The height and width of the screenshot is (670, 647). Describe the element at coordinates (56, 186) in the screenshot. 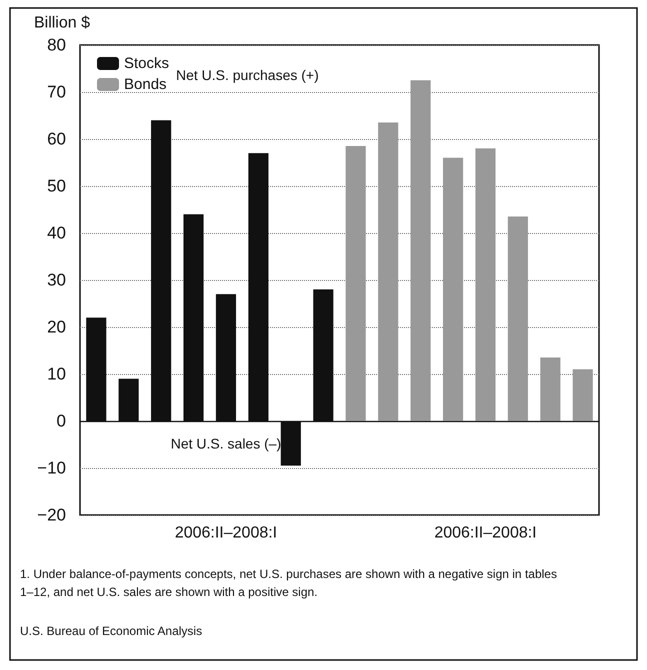

I see `y-tick-label: 50` at that location.